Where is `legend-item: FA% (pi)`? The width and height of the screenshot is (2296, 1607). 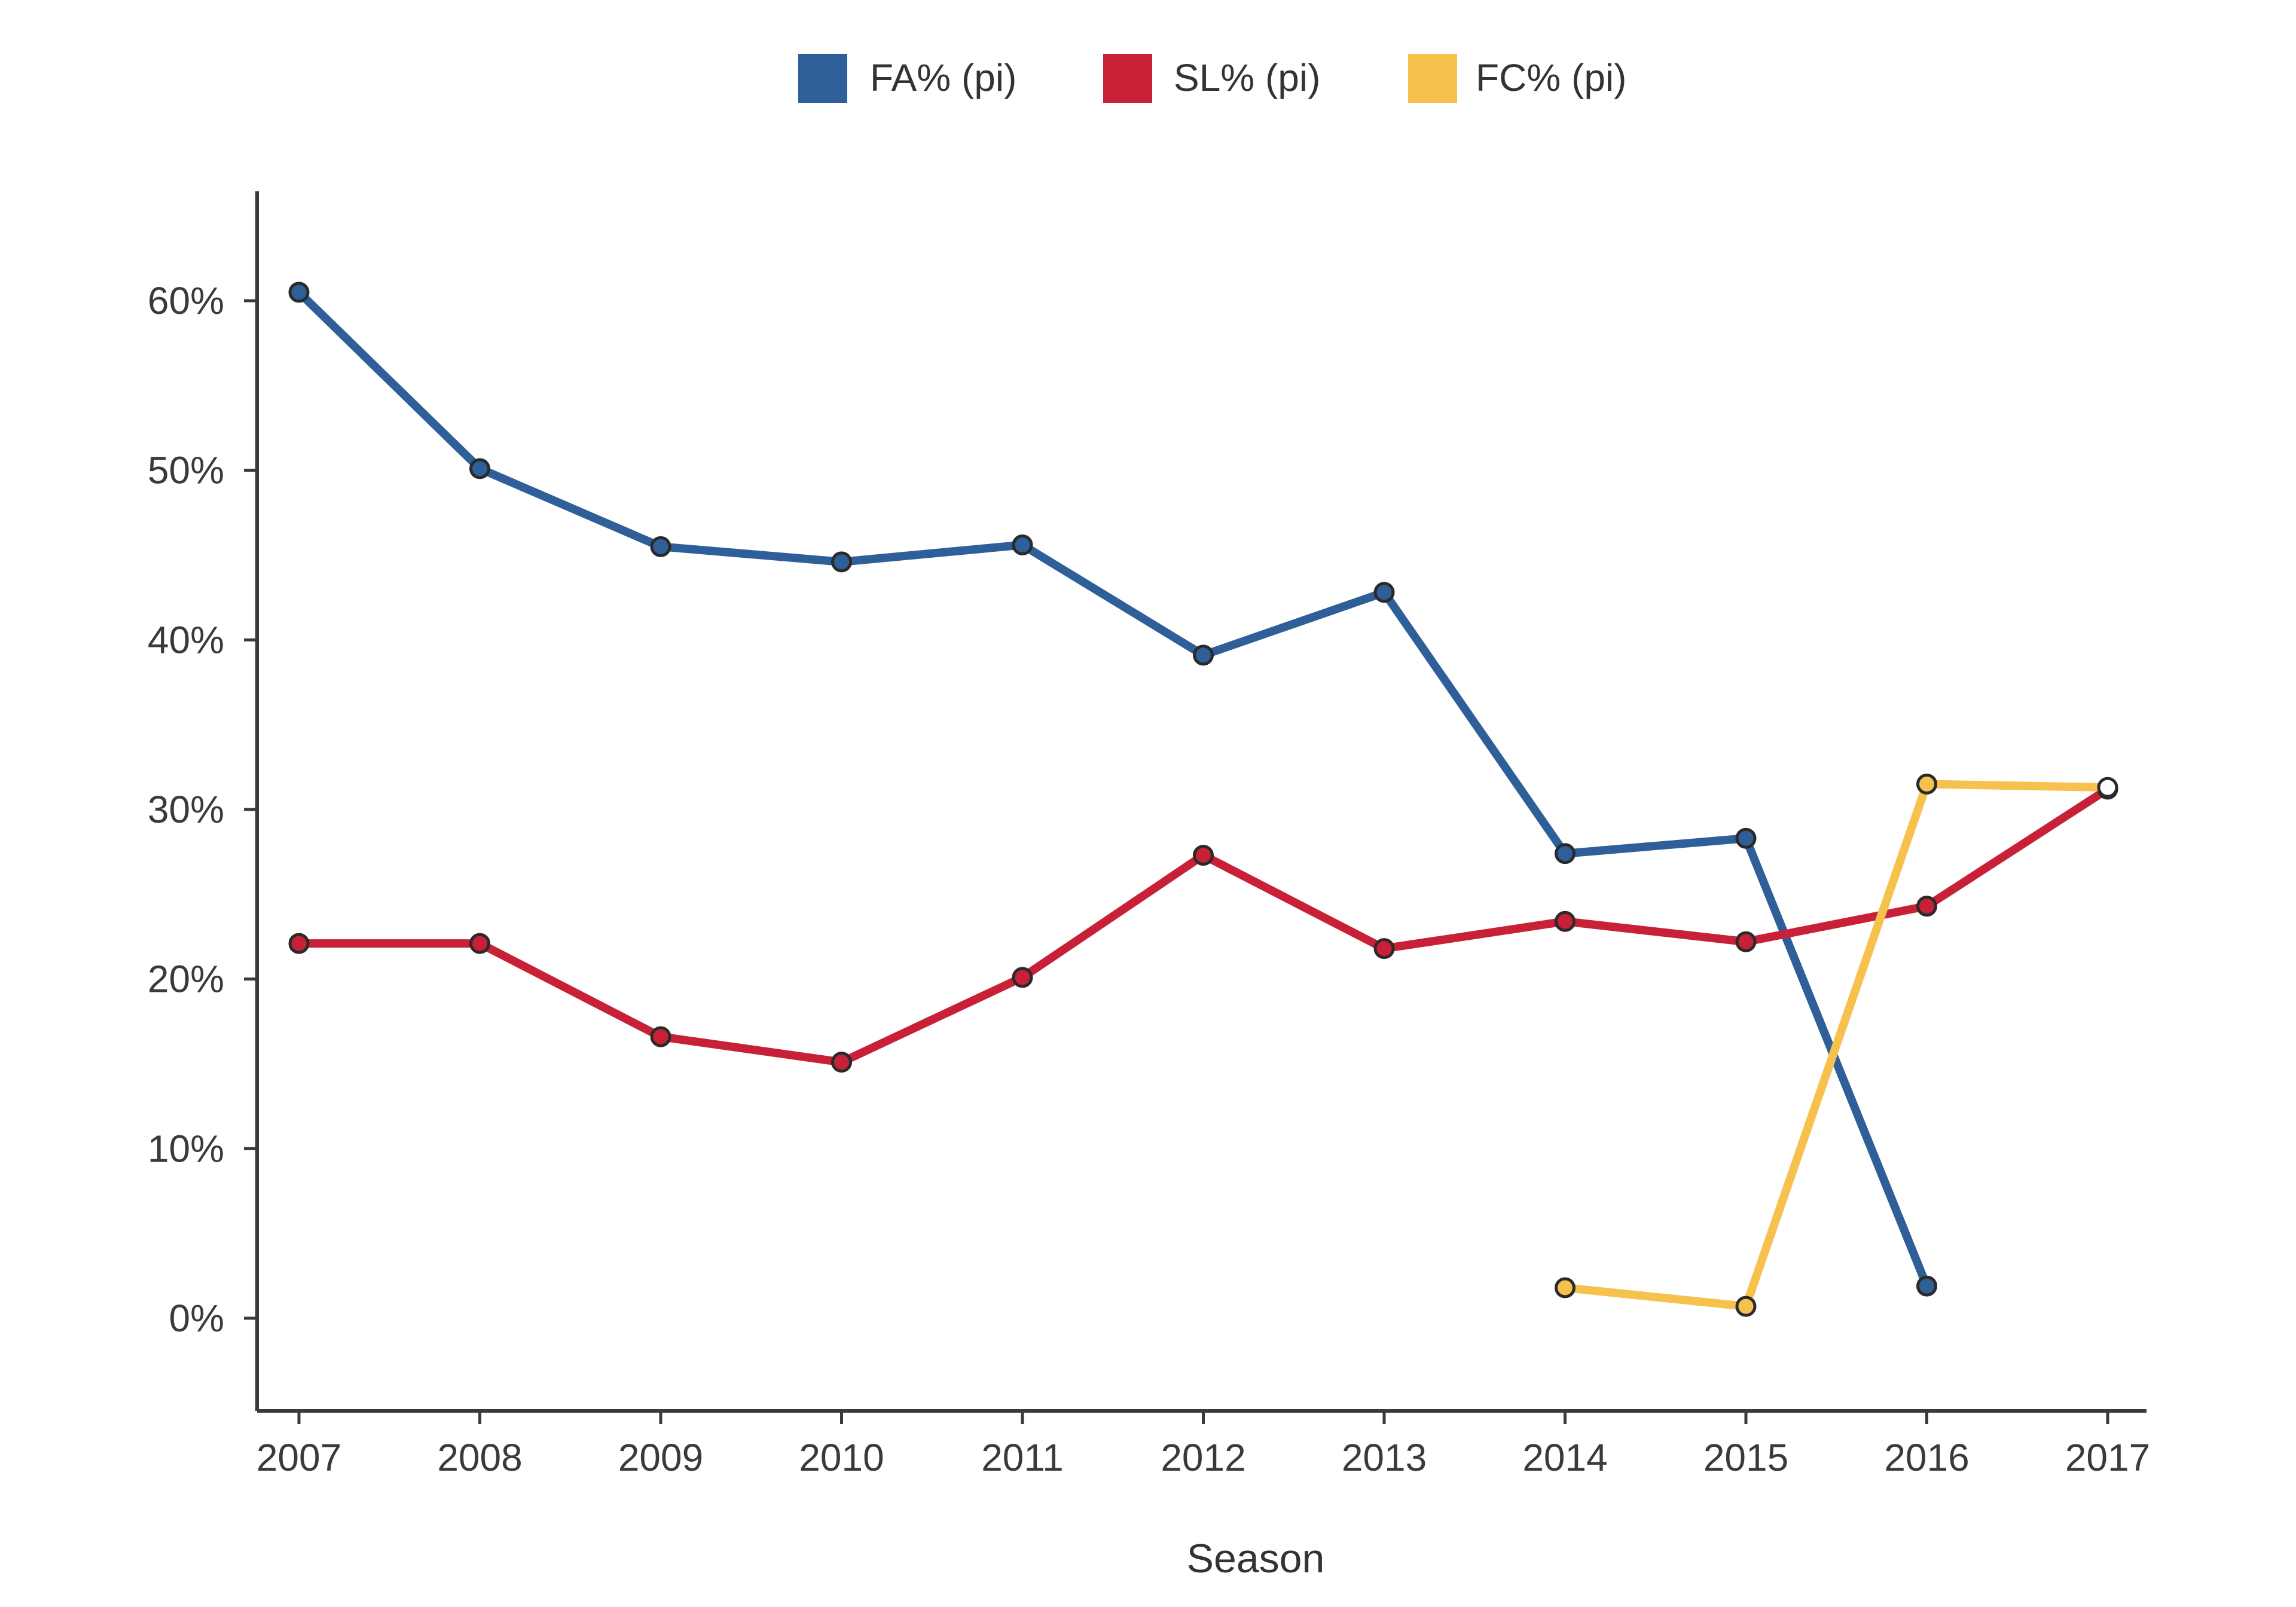 legend-item: FA% (pi) is located at coordinates (907, 78).